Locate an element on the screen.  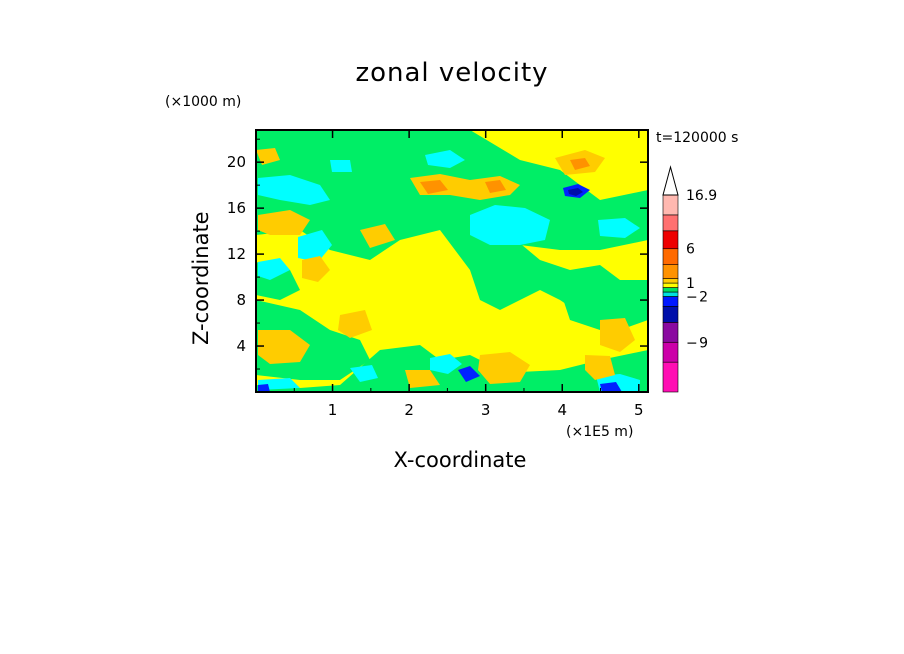
x-tick-label: 2 is located at coordinates (409, 410).